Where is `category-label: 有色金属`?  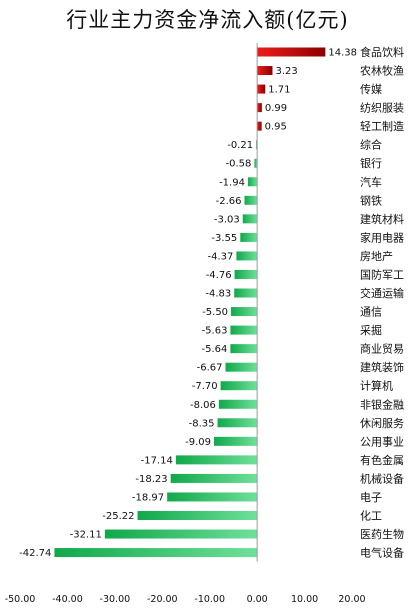
category-label: 有色金属 is located at coordinates (382, 460).